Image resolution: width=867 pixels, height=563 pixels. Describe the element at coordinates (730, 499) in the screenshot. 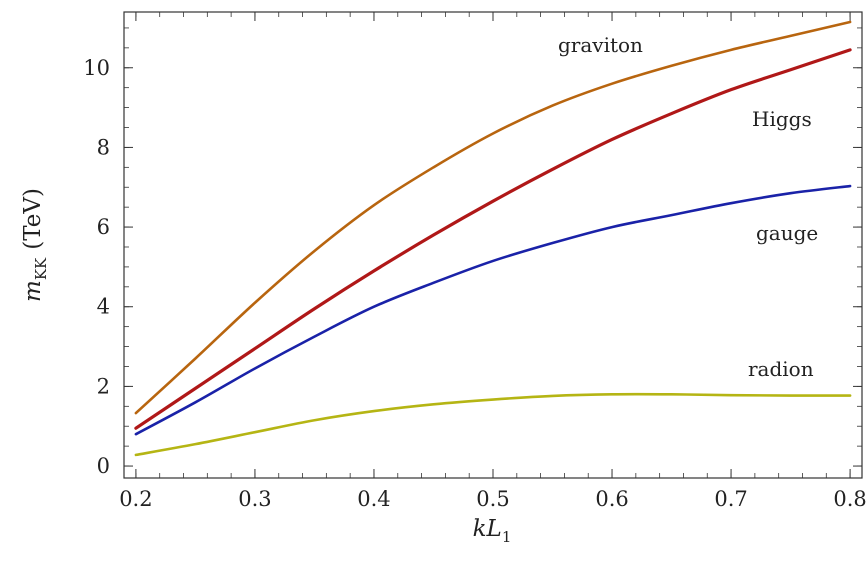

I see `x-tick-label: 0.7` at that location.